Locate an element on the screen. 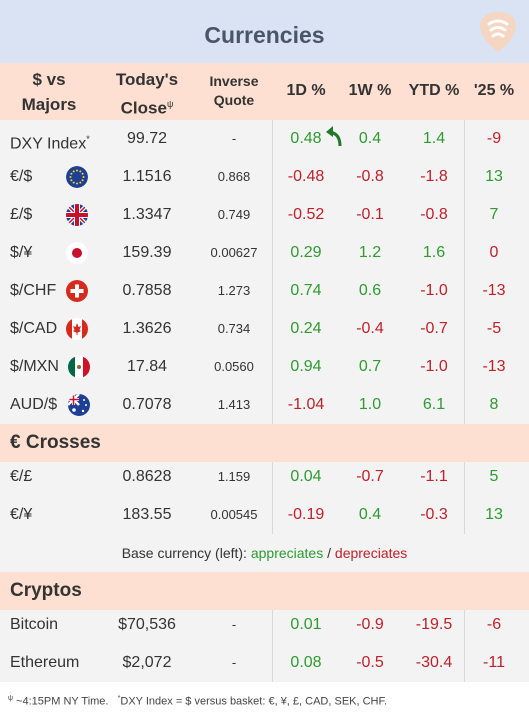 This screenshot has height=716, width=529. canada-flag-icon is located at coordinates (77, 329).